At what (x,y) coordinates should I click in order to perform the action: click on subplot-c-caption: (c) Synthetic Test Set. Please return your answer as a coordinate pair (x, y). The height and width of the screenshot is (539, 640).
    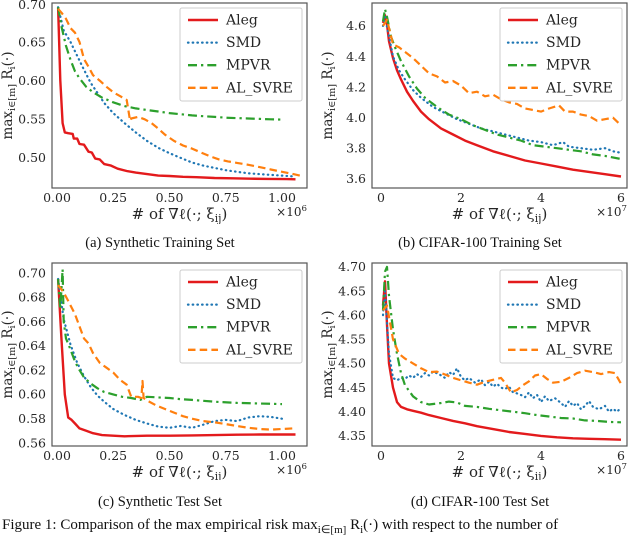
    Looking at the image, I should click on (160, 502).